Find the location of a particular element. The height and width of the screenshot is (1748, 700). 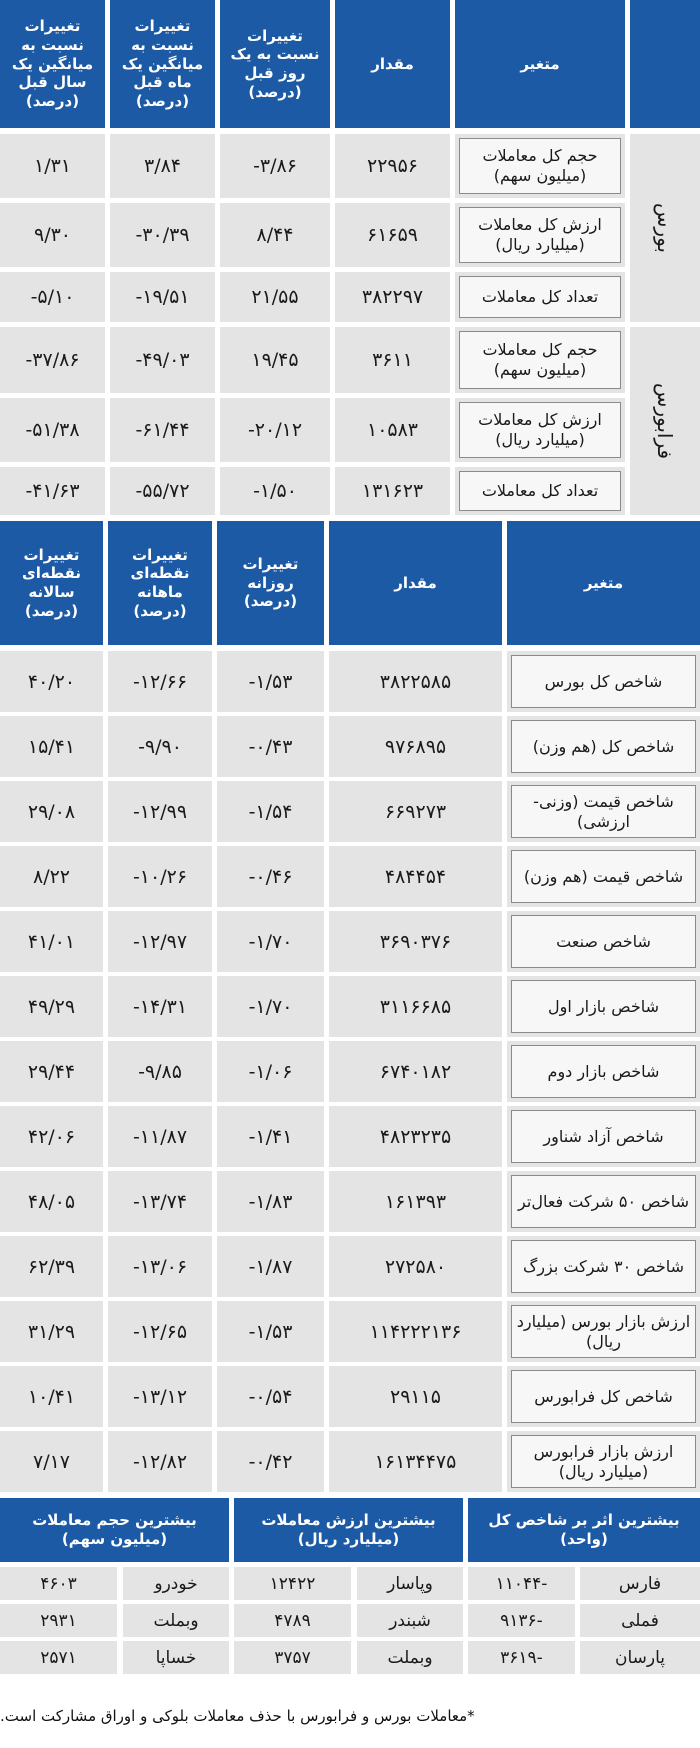

value-cell: -۵/۱۰ is located at coordinates (52, 297).